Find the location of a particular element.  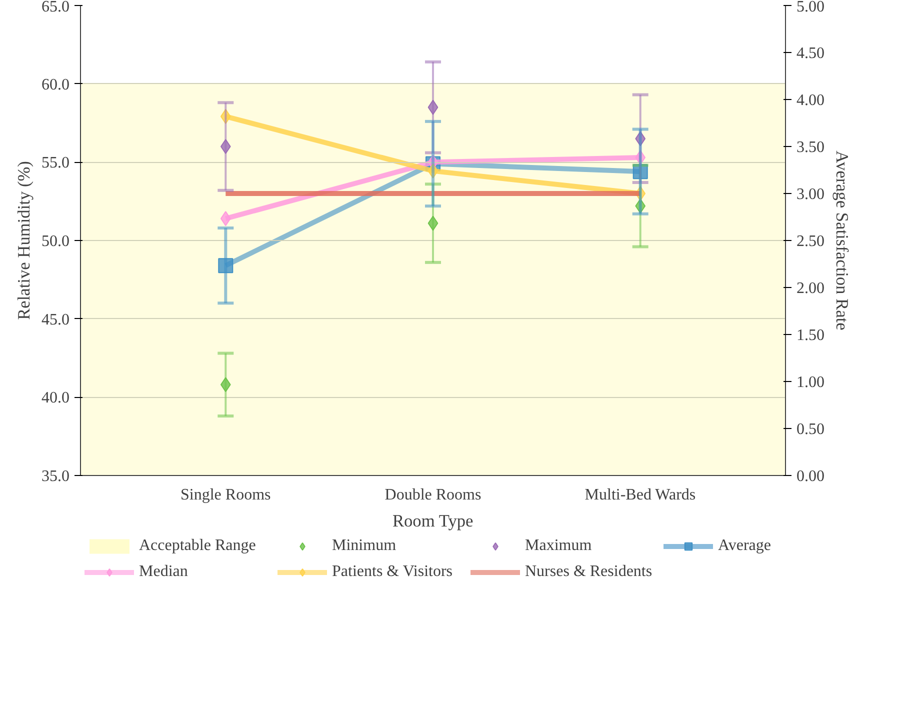

y2-tick-label: 3.50 is located at coordinates (810, 147).